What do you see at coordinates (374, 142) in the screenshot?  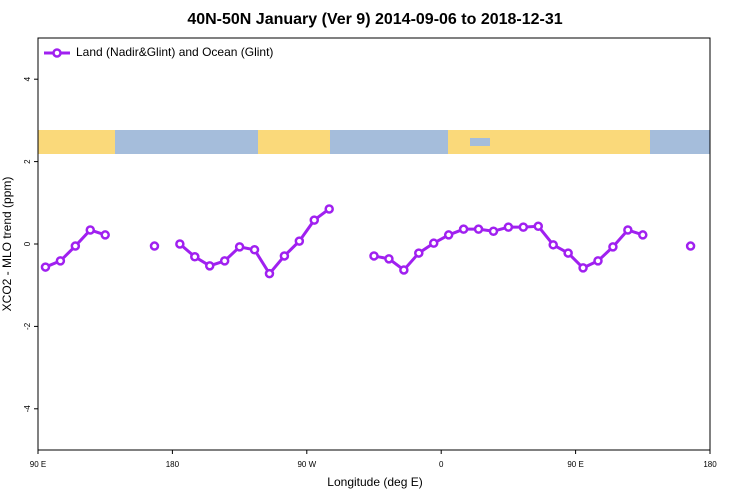 I see `map-strip` at bounding box center [374, 142].